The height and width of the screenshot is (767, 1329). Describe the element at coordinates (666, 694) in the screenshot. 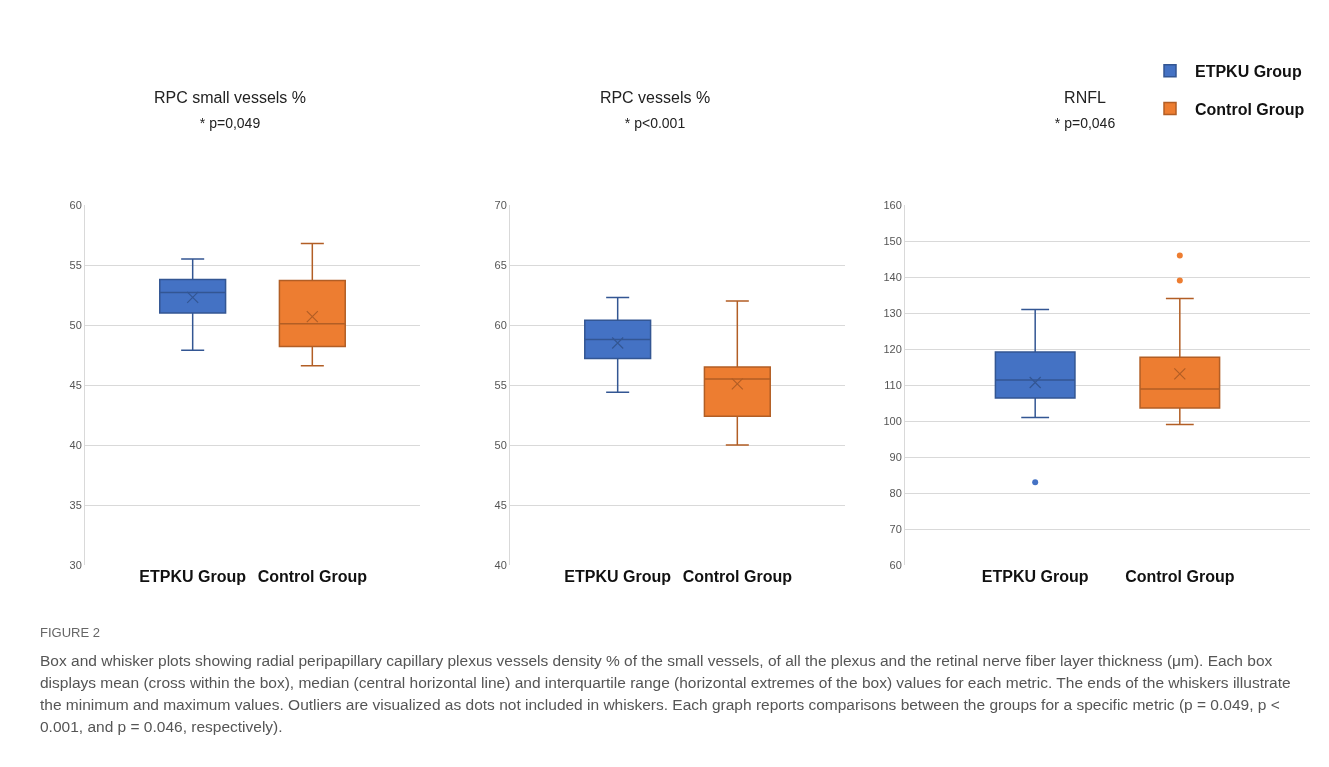

I see `text: Box and whisker plots showing radial peripapillary capillary plexus vessels density % of the small vessels, of all the plexus and the retinal nerve fiber layer thickness (μm). Each box displays mean (cross within the box), median (central horizontal line) and interquartile range (horizontal extremes of the box) values for each metric. The ends of the whiskers illustrate the minimum and maximum values. Outliers are visualized as dots not included in whiskers. Each graph reports comparisons between the groups for a specific metric (p = 0.049, p < 0.001, and p = 0.046, respectively).` at that location.